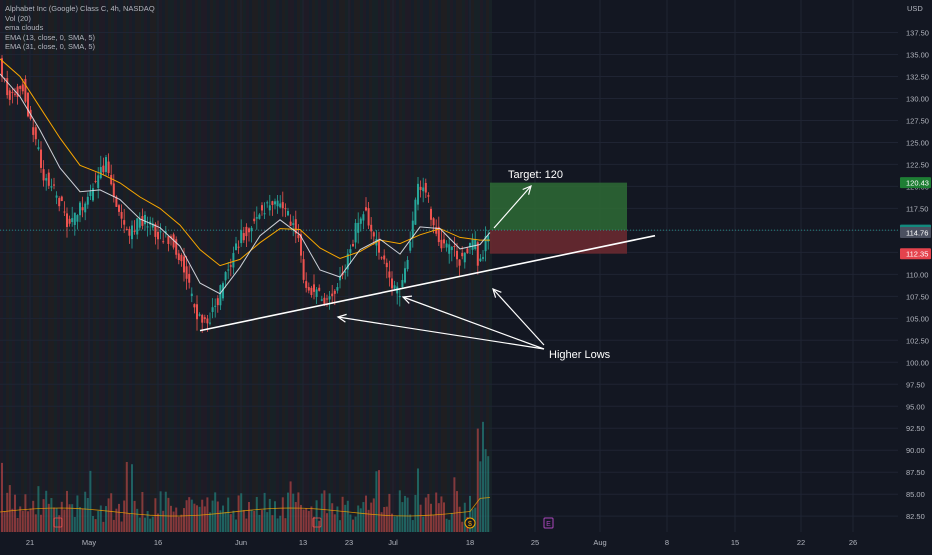 The width and height of the screenshot is (932, 555). I want to click on time-axis: 21 May 16 Jun 13 23 Jul 18 25 Aug 8 15 22 26, so click(466, 541).